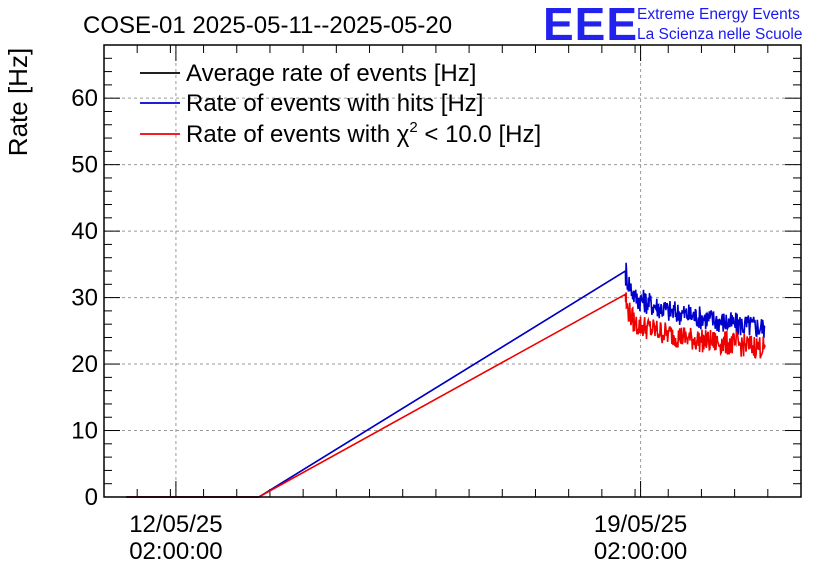 Image resolution: width=836 pixels, height=572 pixels. Describe the element at coordinates (175, 524) in the screenshot. I see `x-tick-label-date: 12/05/25` at that location.